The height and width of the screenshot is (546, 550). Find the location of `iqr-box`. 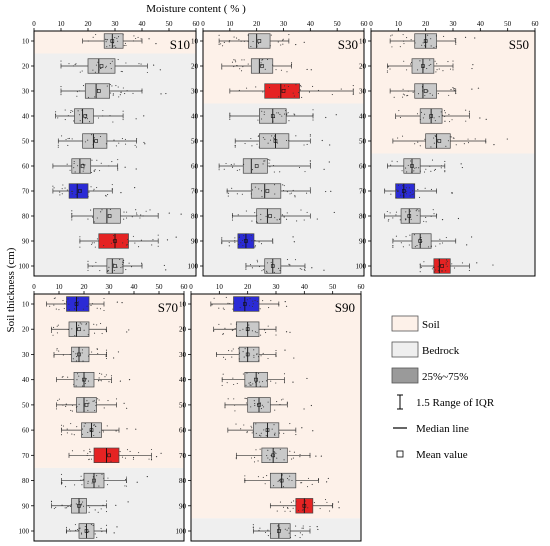

iqr-box is located at coordinates (86, 405).